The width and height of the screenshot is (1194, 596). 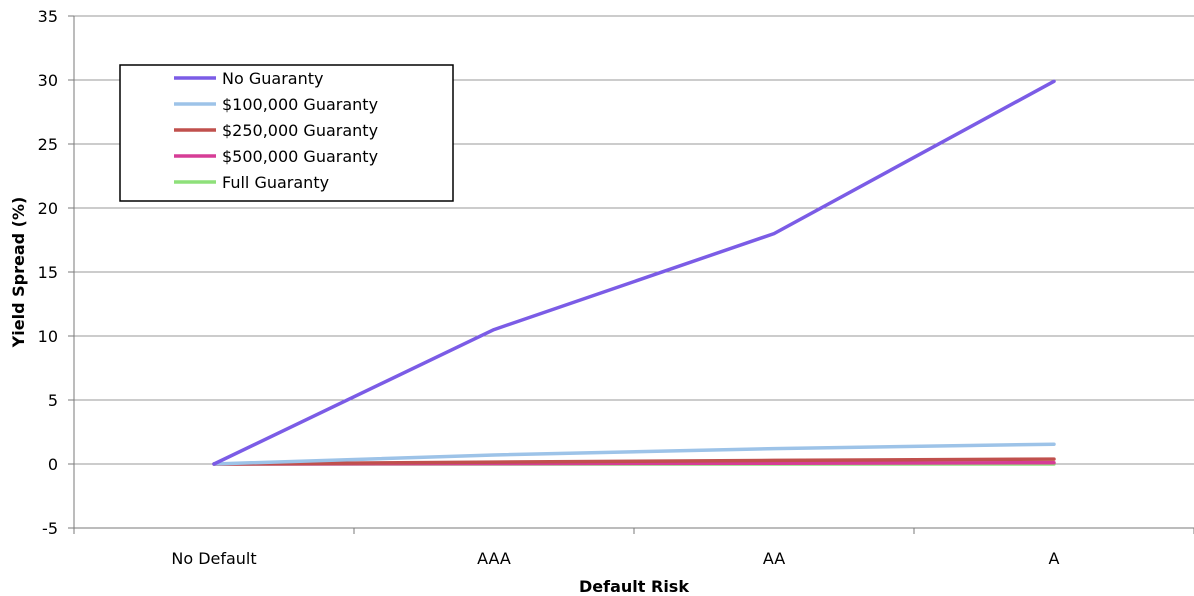 I want to click on x-tick-label: AAA, so click(x=494, y=558).